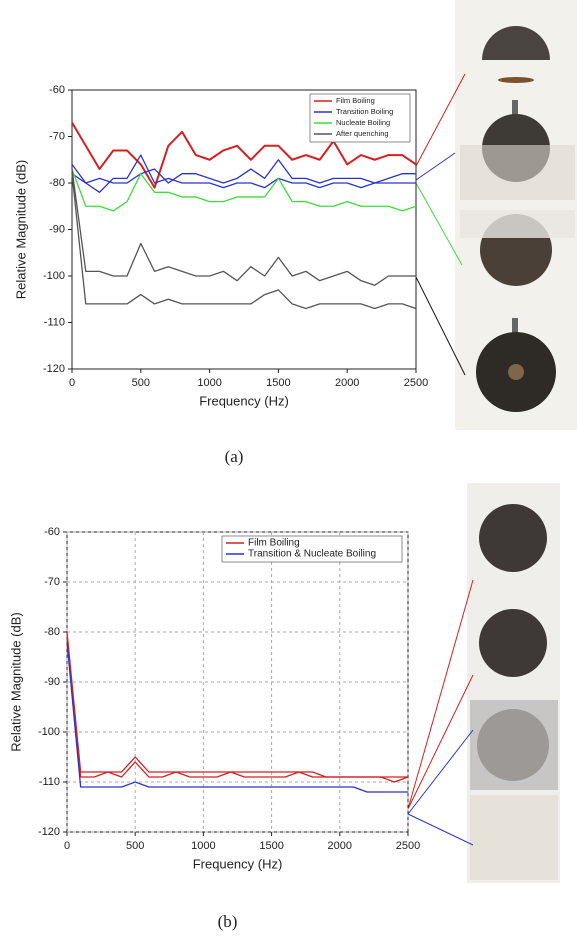 The width and height of the screenshot is (577, 948). What do you see at coordinates (513, 683) in the screenshot?
I see `photos-b` at bounding box center [513, 683].